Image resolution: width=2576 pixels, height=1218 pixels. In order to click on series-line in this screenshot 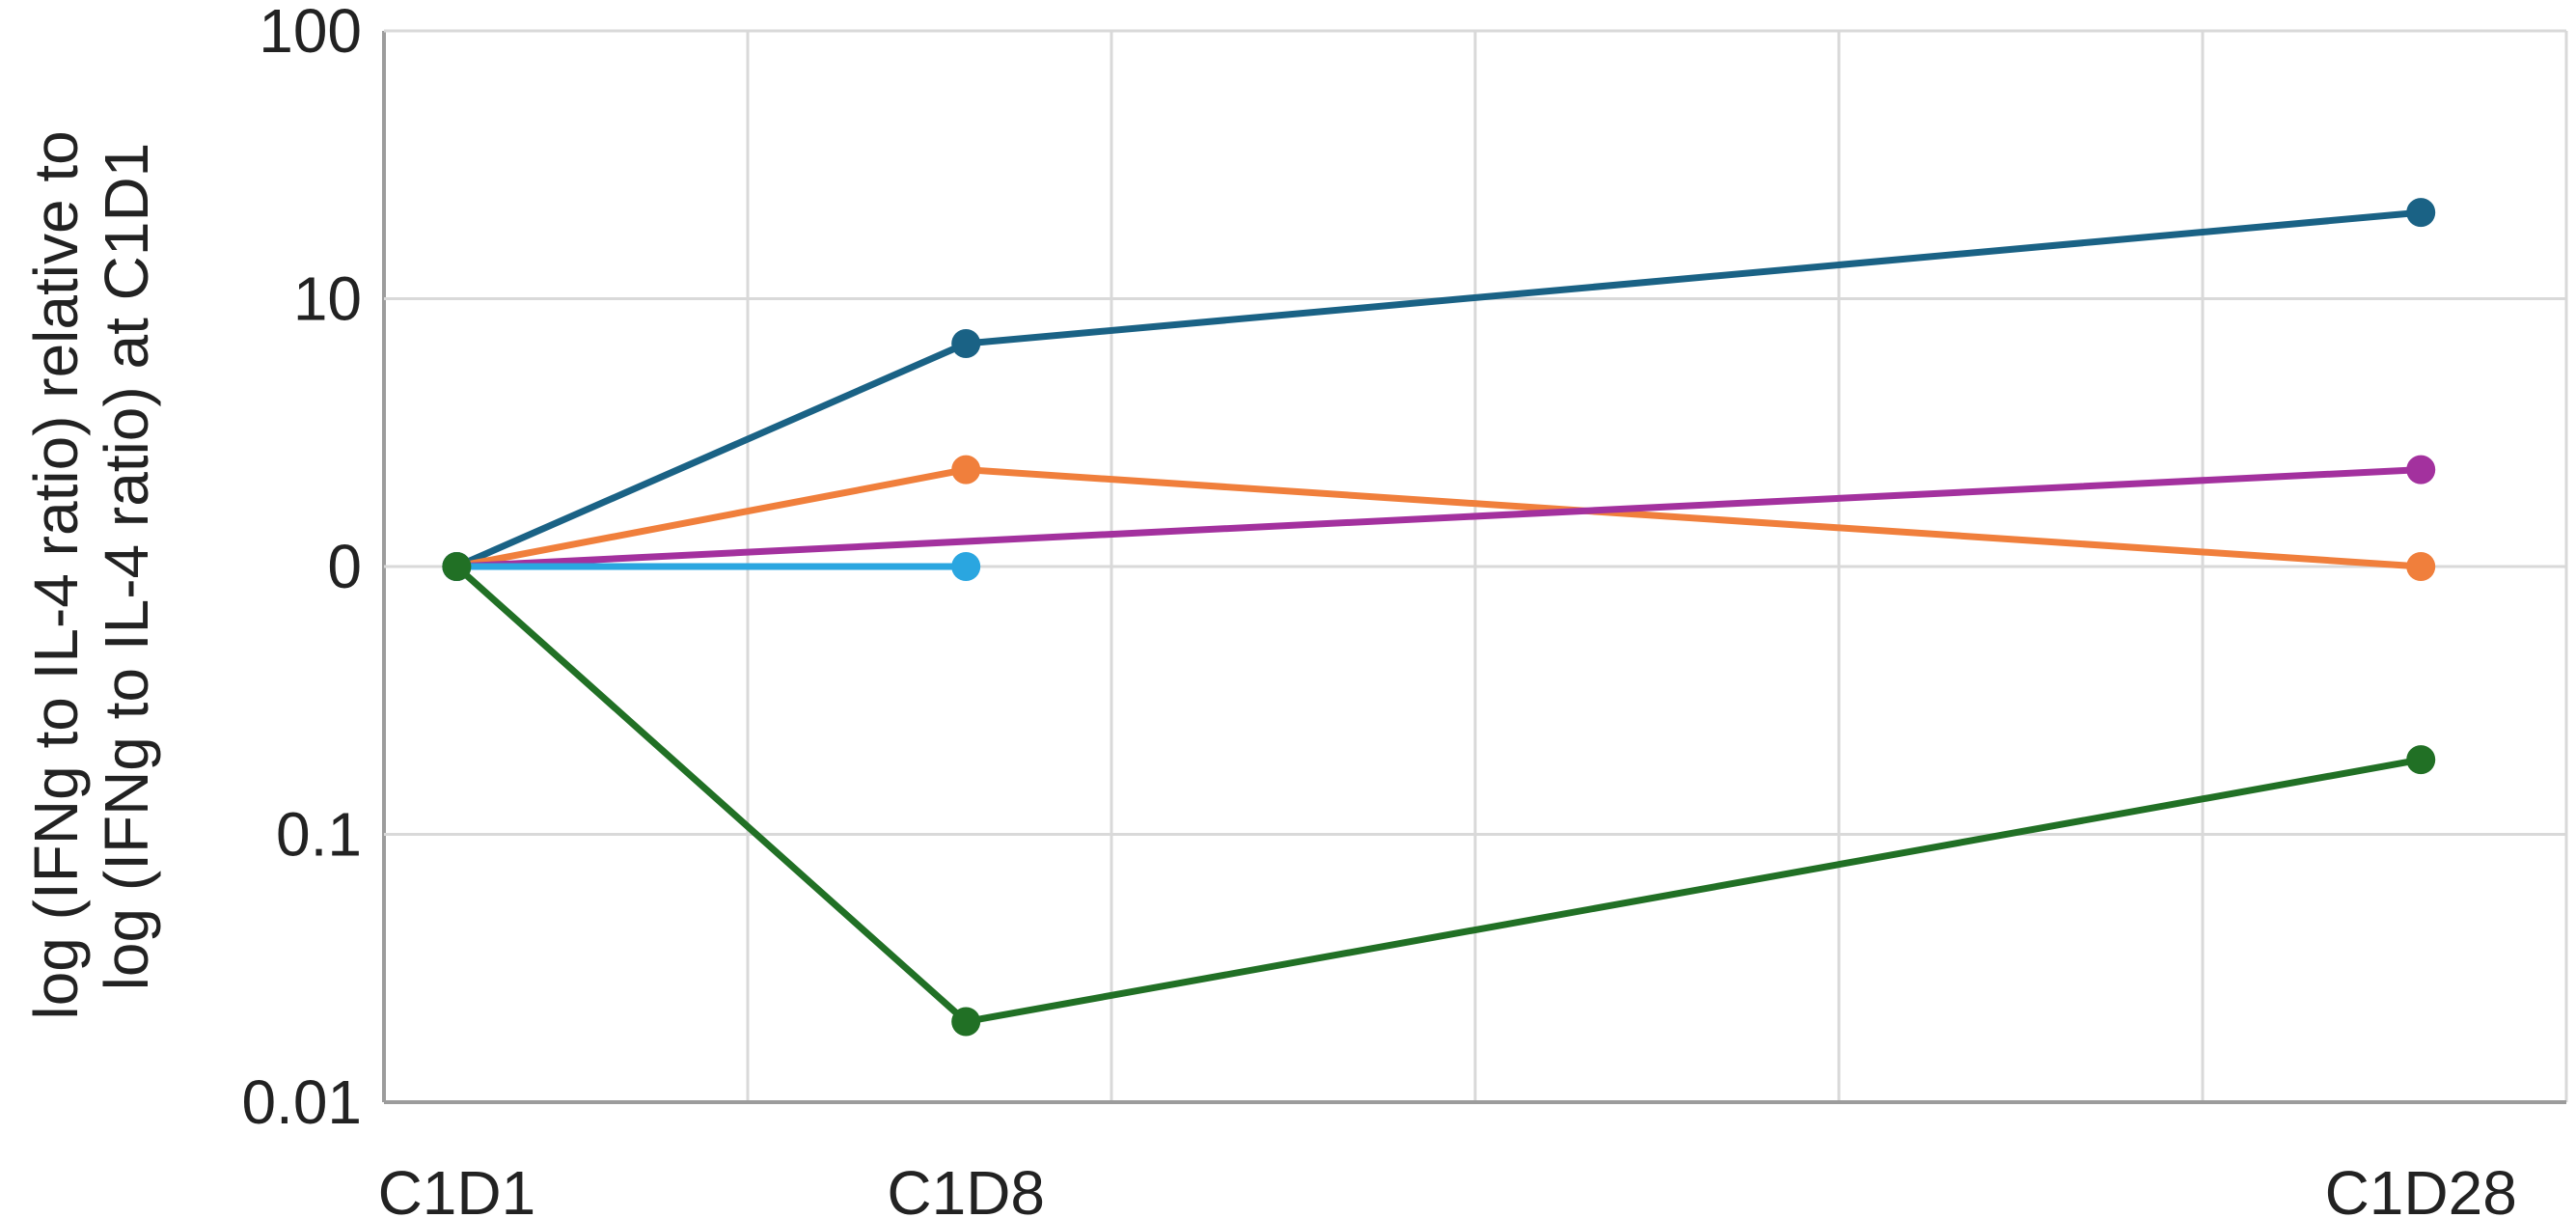, I will do `click(1438, 518)`.